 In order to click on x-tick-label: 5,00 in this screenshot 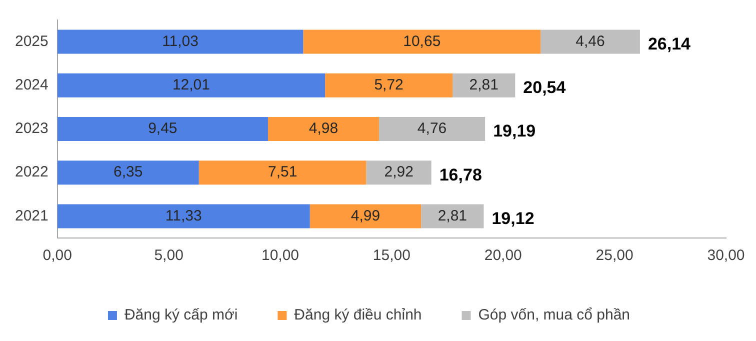, I will do `click(169, 255)`.